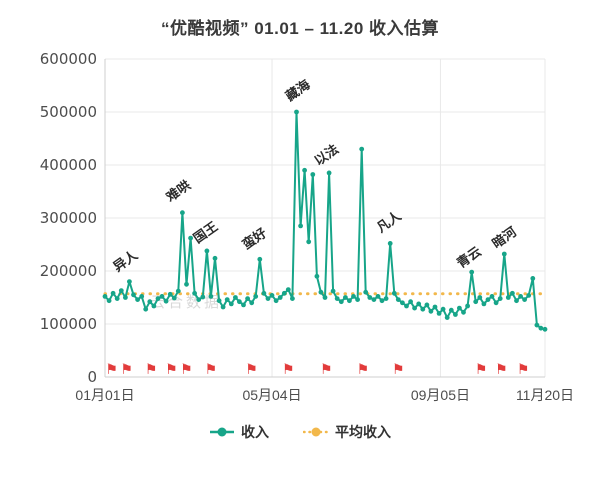 The height and width of the screenshot is (482, 600). I want to click on y-tick-label: 600000, so click(68, 59).